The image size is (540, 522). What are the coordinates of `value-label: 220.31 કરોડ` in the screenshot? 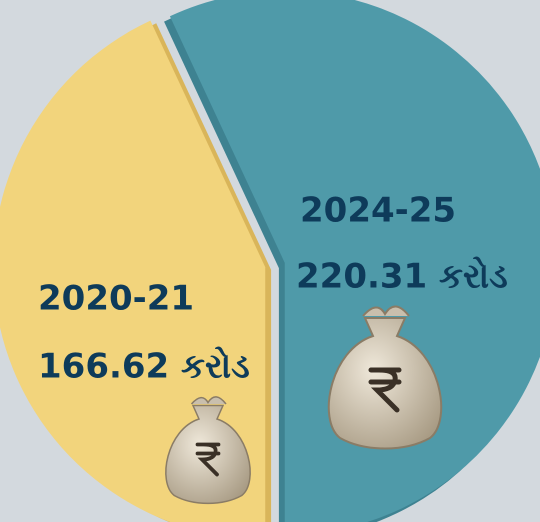 It's located at (402, 276).